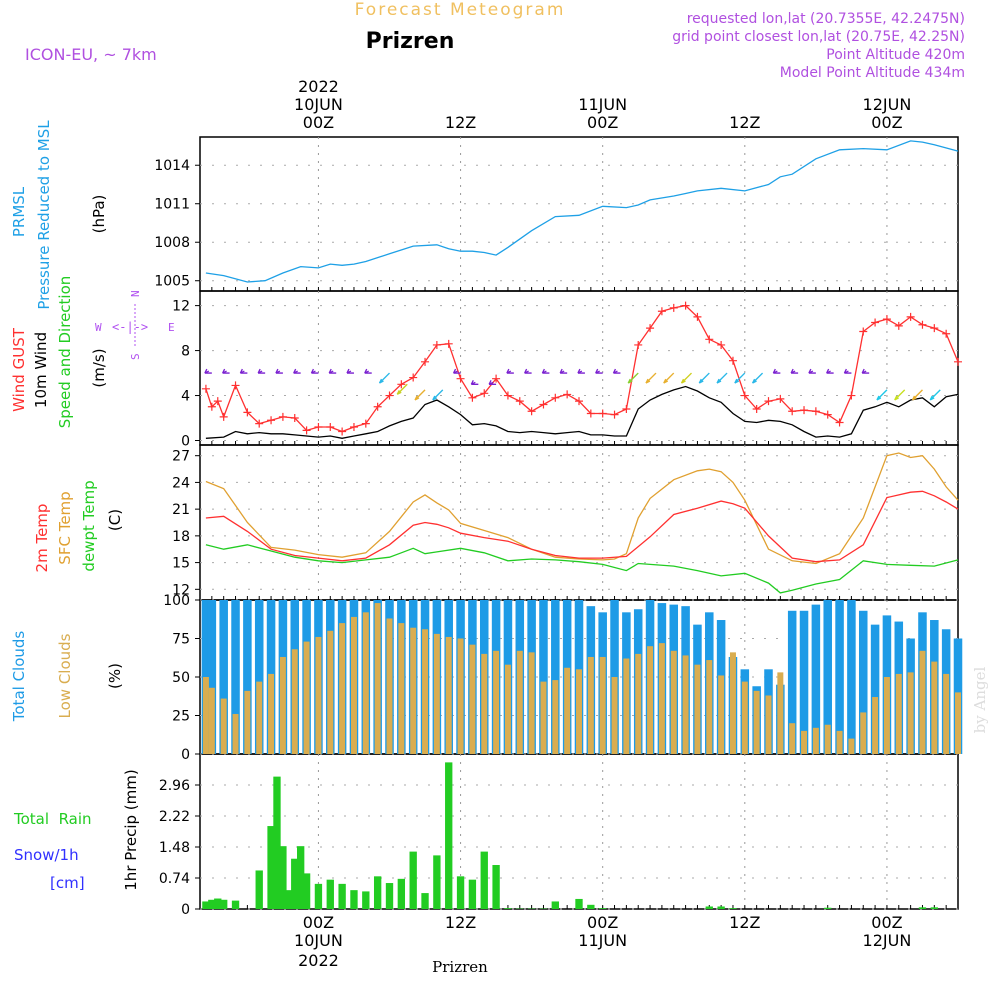  Describe the element at coordinates (181, 457) in the screenshot. I see `temp-y-tick-label: 27` at that location.